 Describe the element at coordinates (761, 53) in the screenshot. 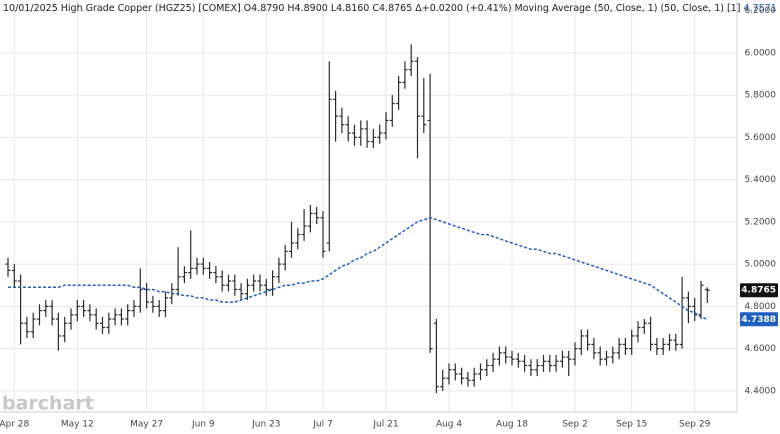

I see `y-tick-label: 6.0000` at that location.